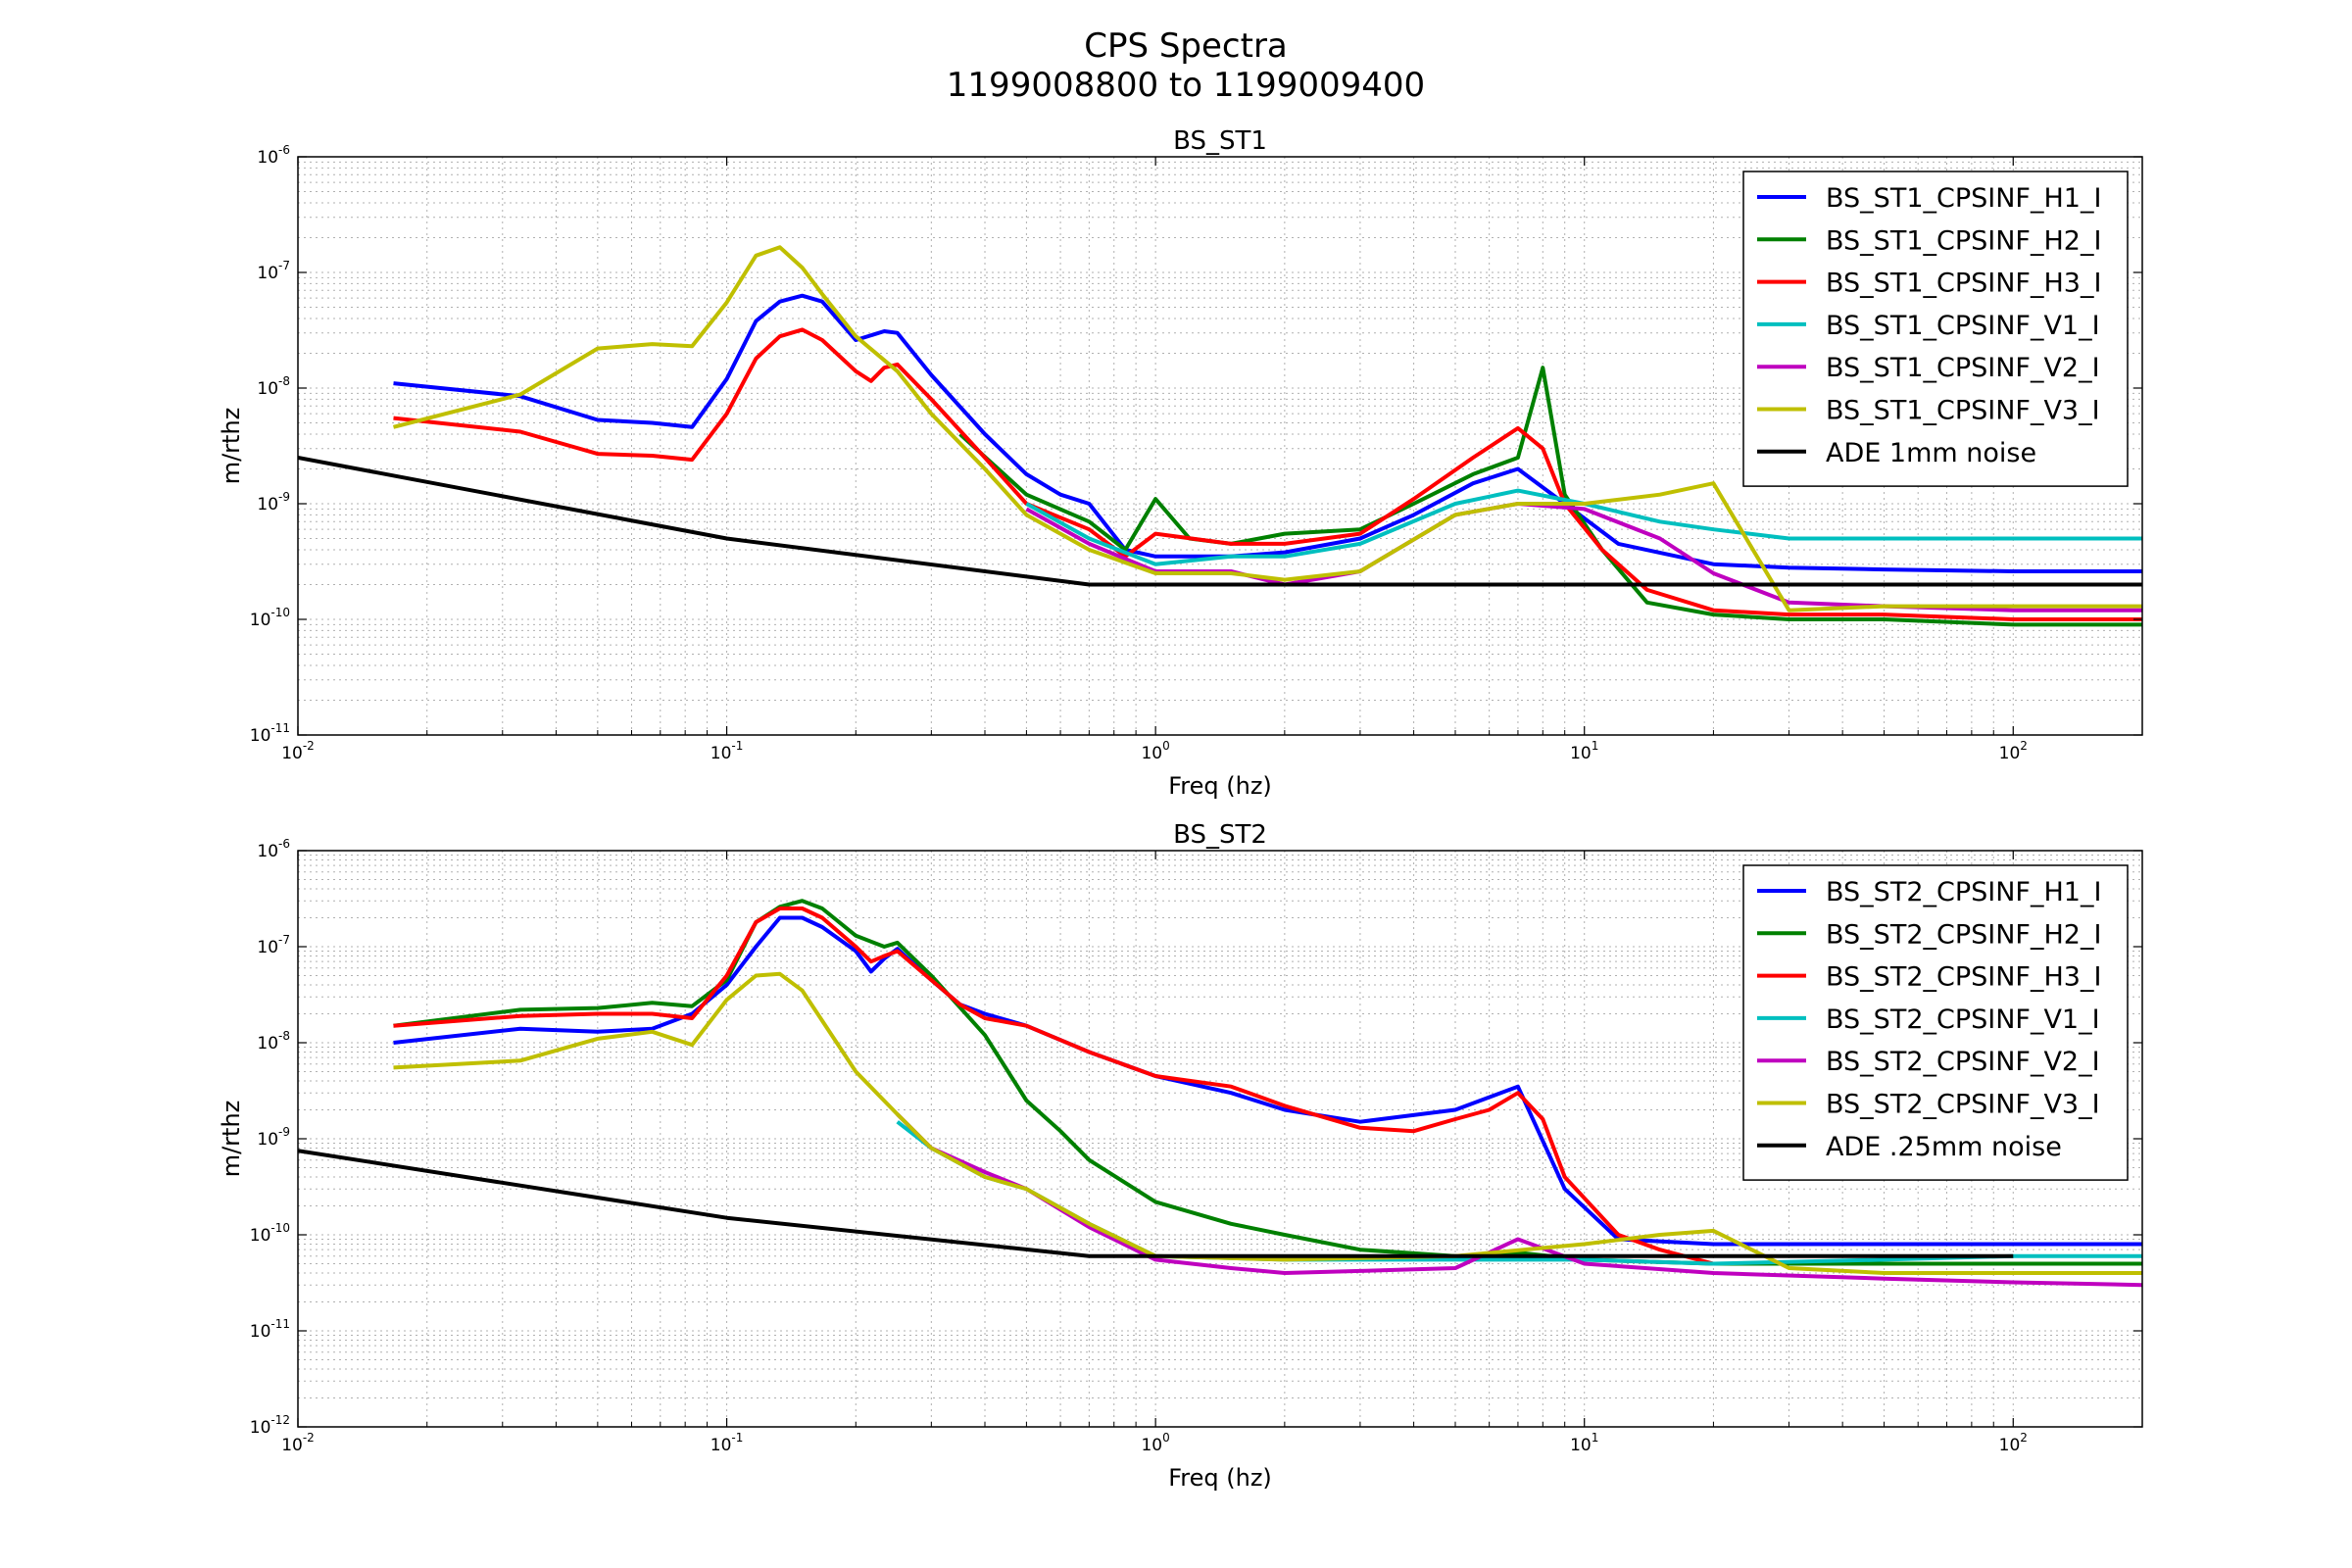 This screenshot has width=2352, height=1568. I want to click on legend-label-bs-st1-cpsinf-v3-i: BS_ST1_CPSINF_V3_I, so click(1963, 411).